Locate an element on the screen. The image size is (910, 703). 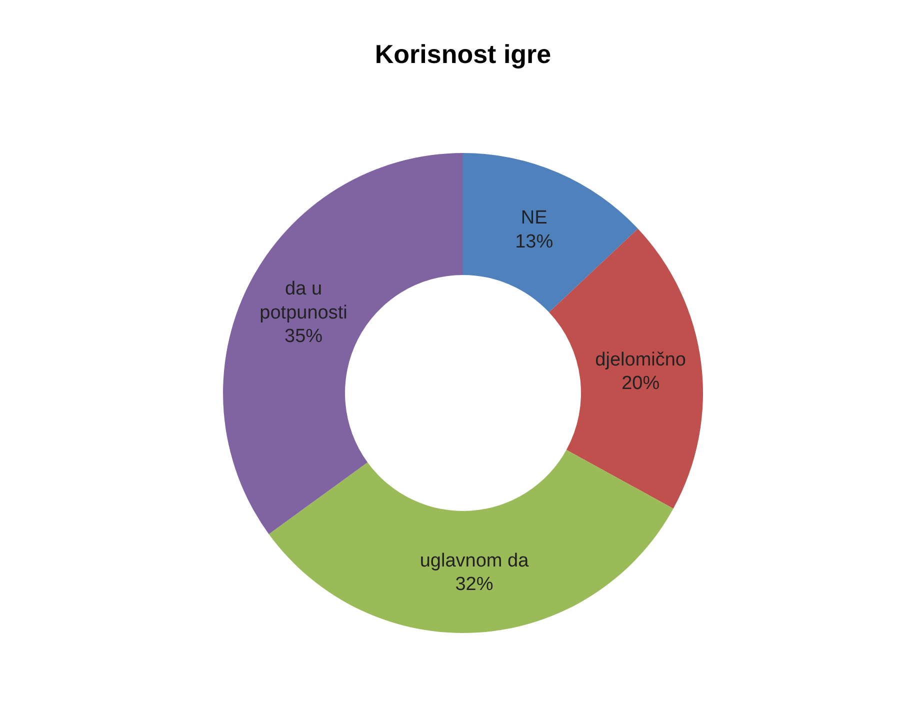
chart-title: Korisnost igre is located at coordinates (463, 54).